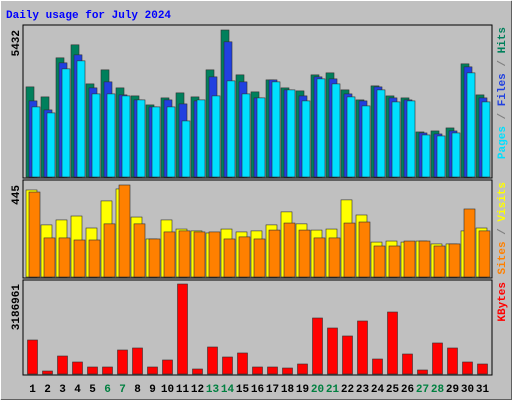 Image resolution: width=512 pixels, height=400 pixels. I want to click on legend-entry: Sites, so click(503, 257).